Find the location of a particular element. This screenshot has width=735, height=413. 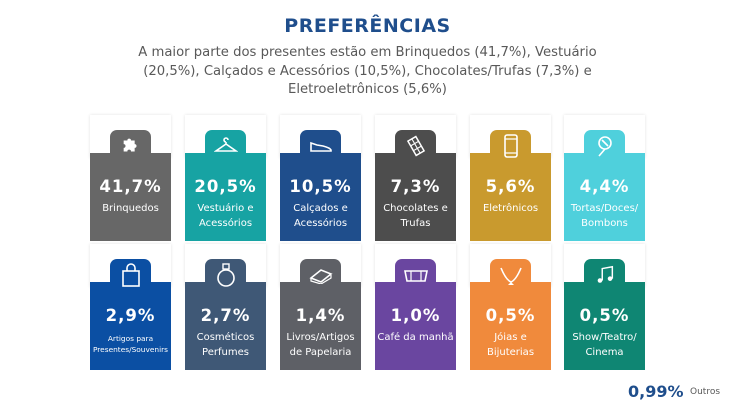

card-joias: 0,5% Jóias e Bijuterias is located at coordinates (510, 307).